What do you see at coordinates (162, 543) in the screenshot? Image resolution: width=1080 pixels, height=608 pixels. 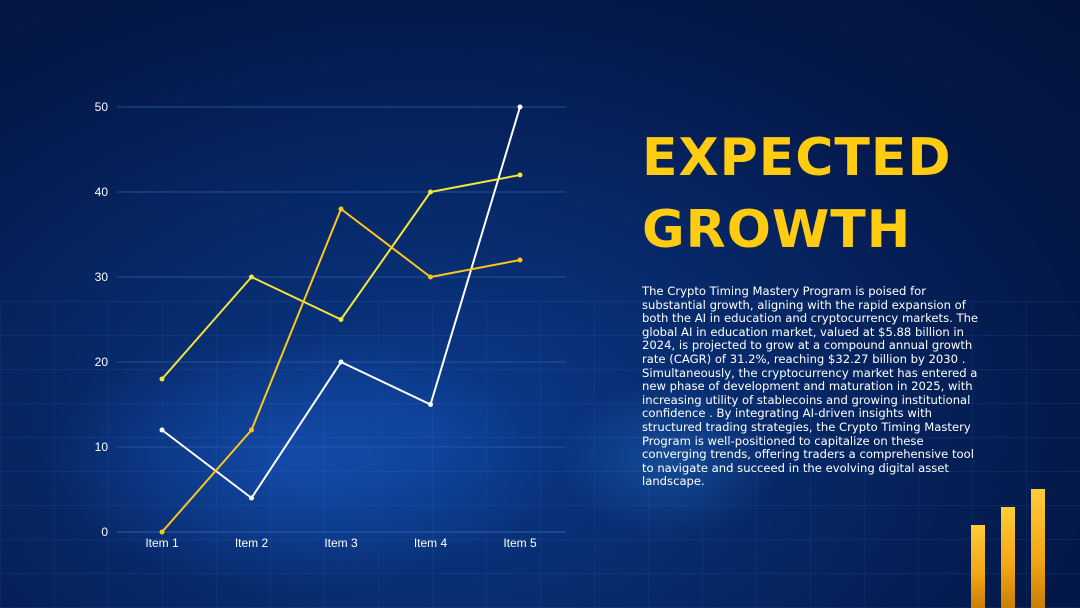 I see `x-tick-label: Item 1` at bounding box center [162, 543].